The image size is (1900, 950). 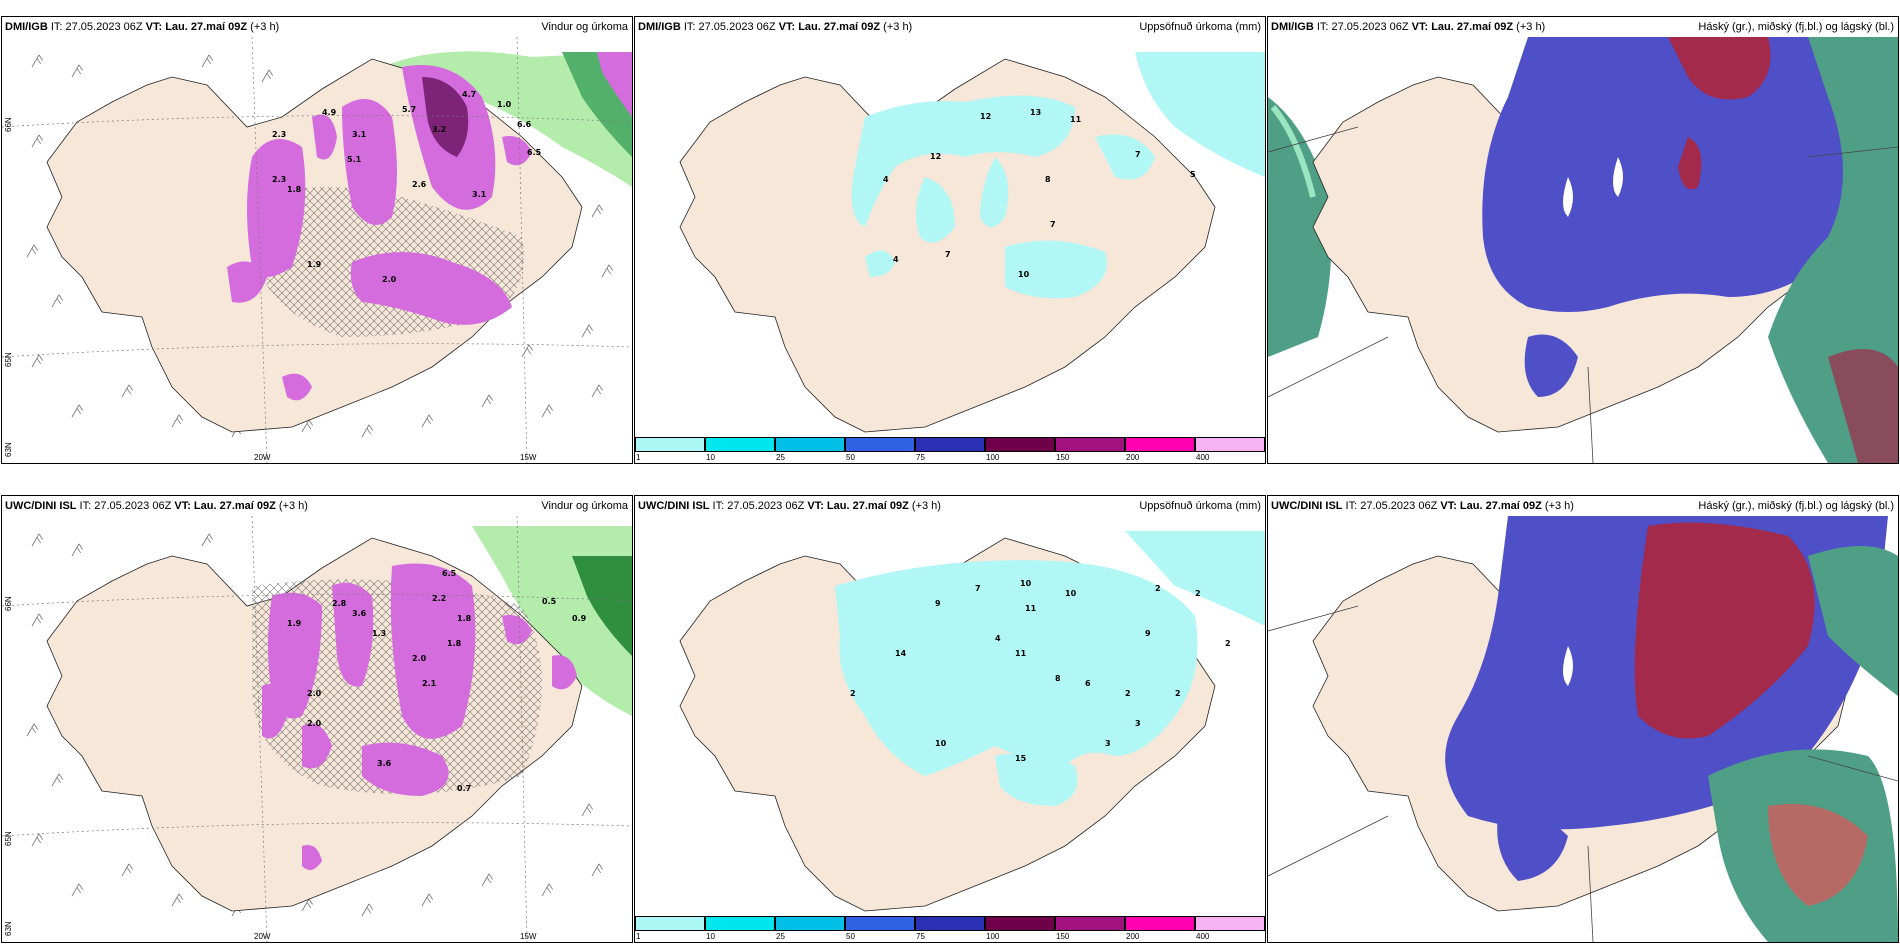 I want to click on value-label: 13, so click(x=1035, y=112).